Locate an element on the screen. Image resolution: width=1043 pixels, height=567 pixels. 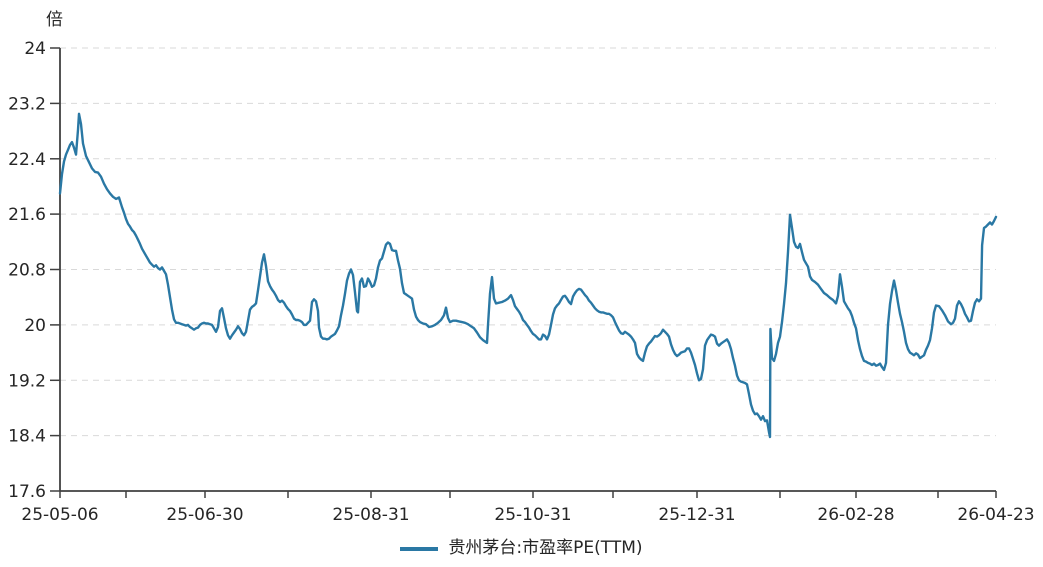
x-tick-label: 25-06-30 is located at coordinates (204, 515).